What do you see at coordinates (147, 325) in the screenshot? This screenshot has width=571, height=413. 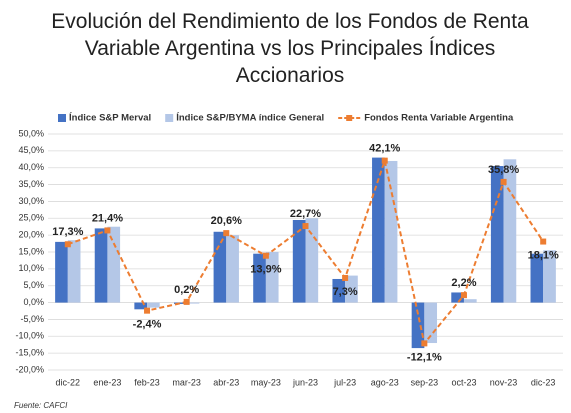 I see `data-label: -2,4%` at bounding box center [147, 325].